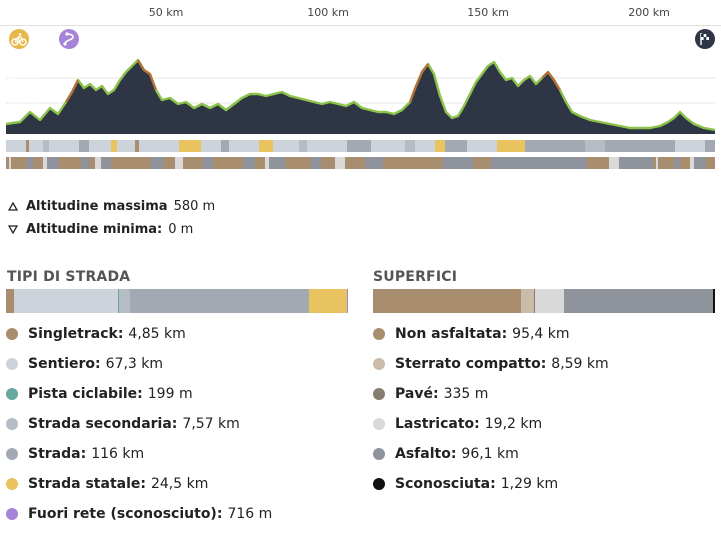 Image resolution: width=721 pixels, height=560 pixels. I want to click on y-label-400: 400 m, so click(24, 78).